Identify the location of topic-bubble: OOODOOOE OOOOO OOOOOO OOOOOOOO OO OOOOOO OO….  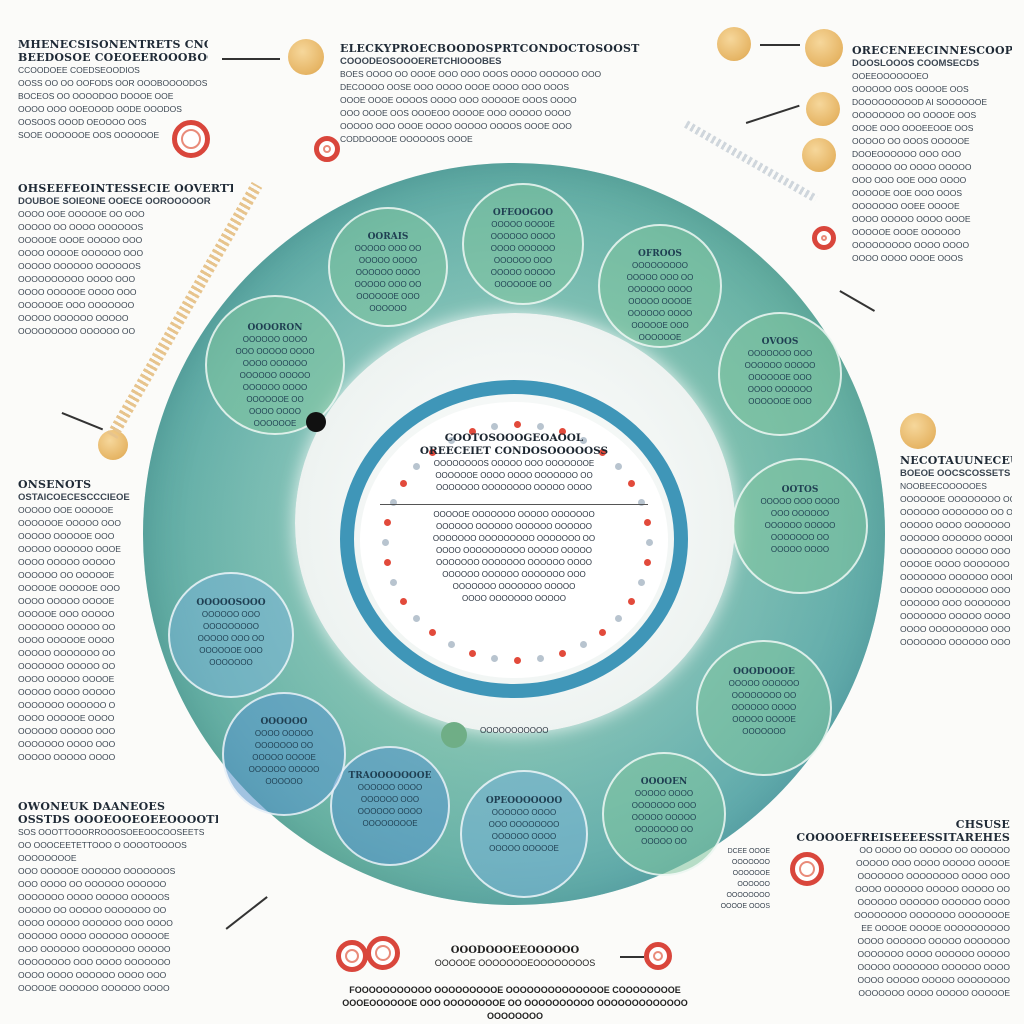
(764, 708).